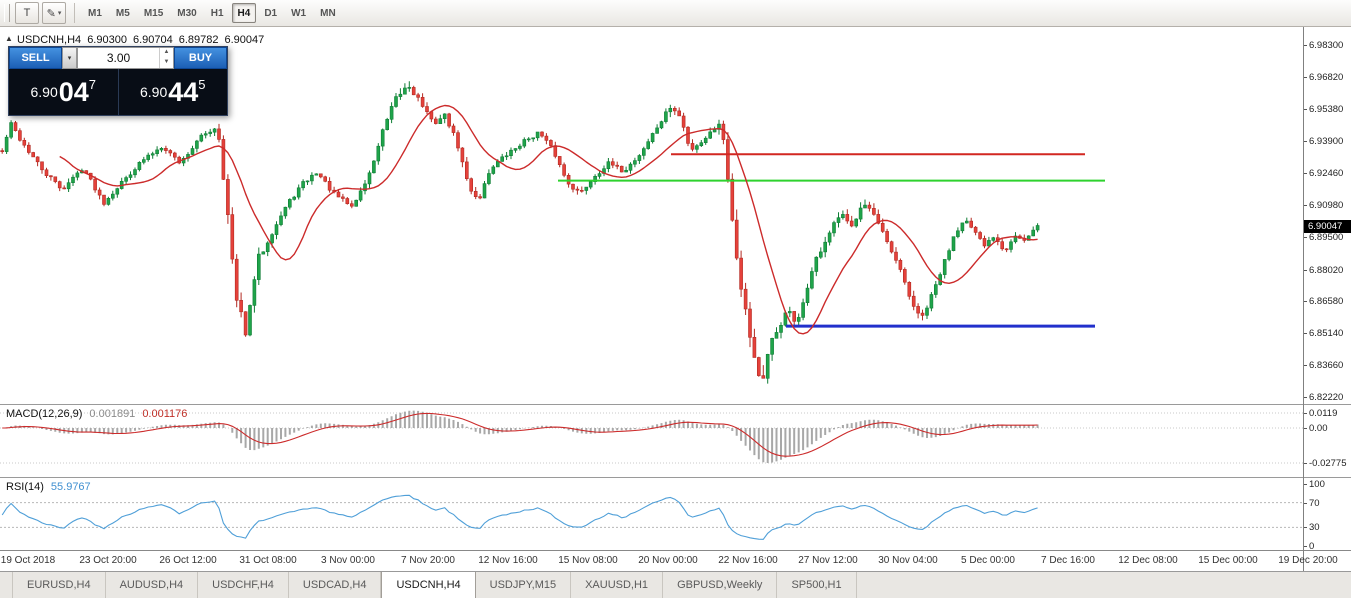 The image size is (1351, 598). I want to click on buy-button: BUY, so click(200, 58).